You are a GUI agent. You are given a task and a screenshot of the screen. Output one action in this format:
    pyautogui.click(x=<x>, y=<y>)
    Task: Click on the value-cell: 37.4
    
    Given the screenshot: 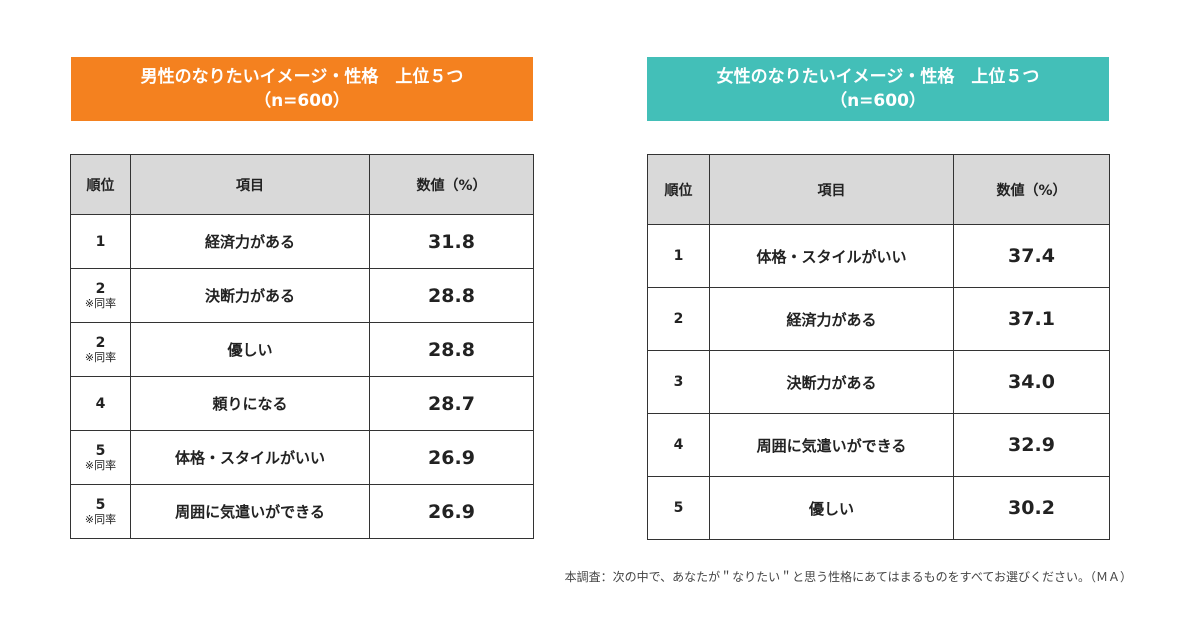 What is the action you would take?
    pyautogui.click(x=1031, y=256)
    